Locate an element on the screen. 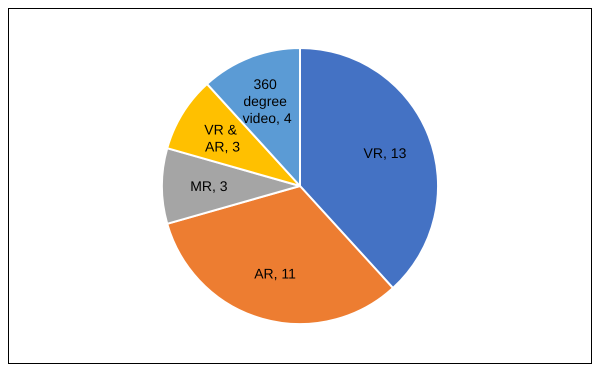  slice-label: VR & AR, 3 is located at coordinates (222, 138).